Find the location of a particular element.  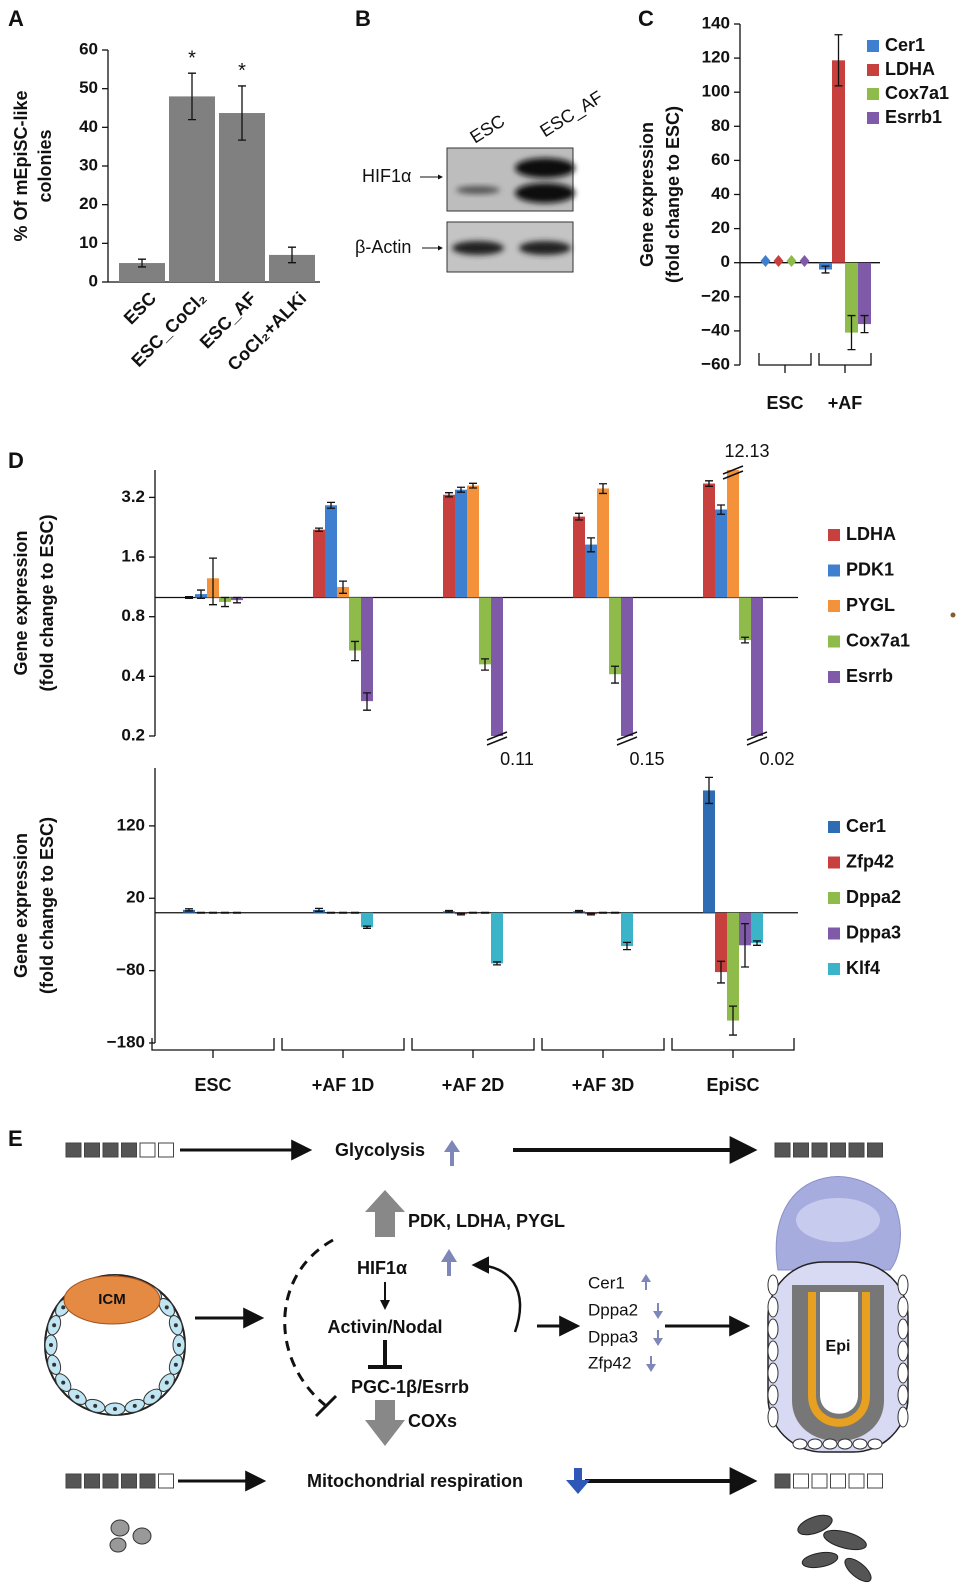

icm is located at coordinates (112, 1300).